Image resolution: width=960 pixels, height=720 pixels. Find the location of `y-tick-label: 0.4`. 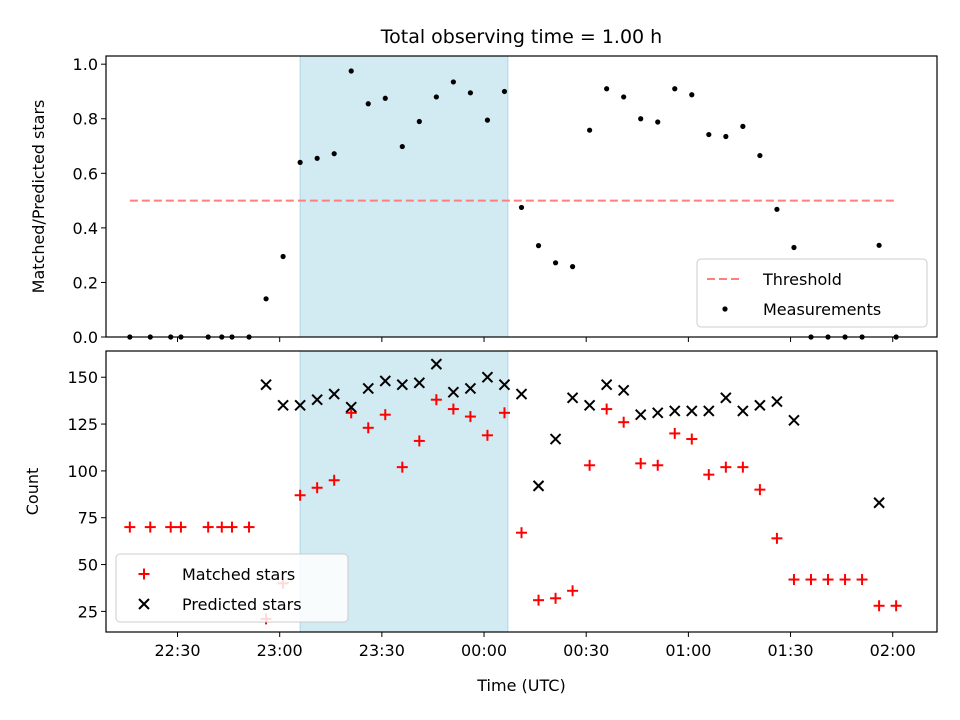

y-tick-label: 0.4 is located at coordinates (85, 228).